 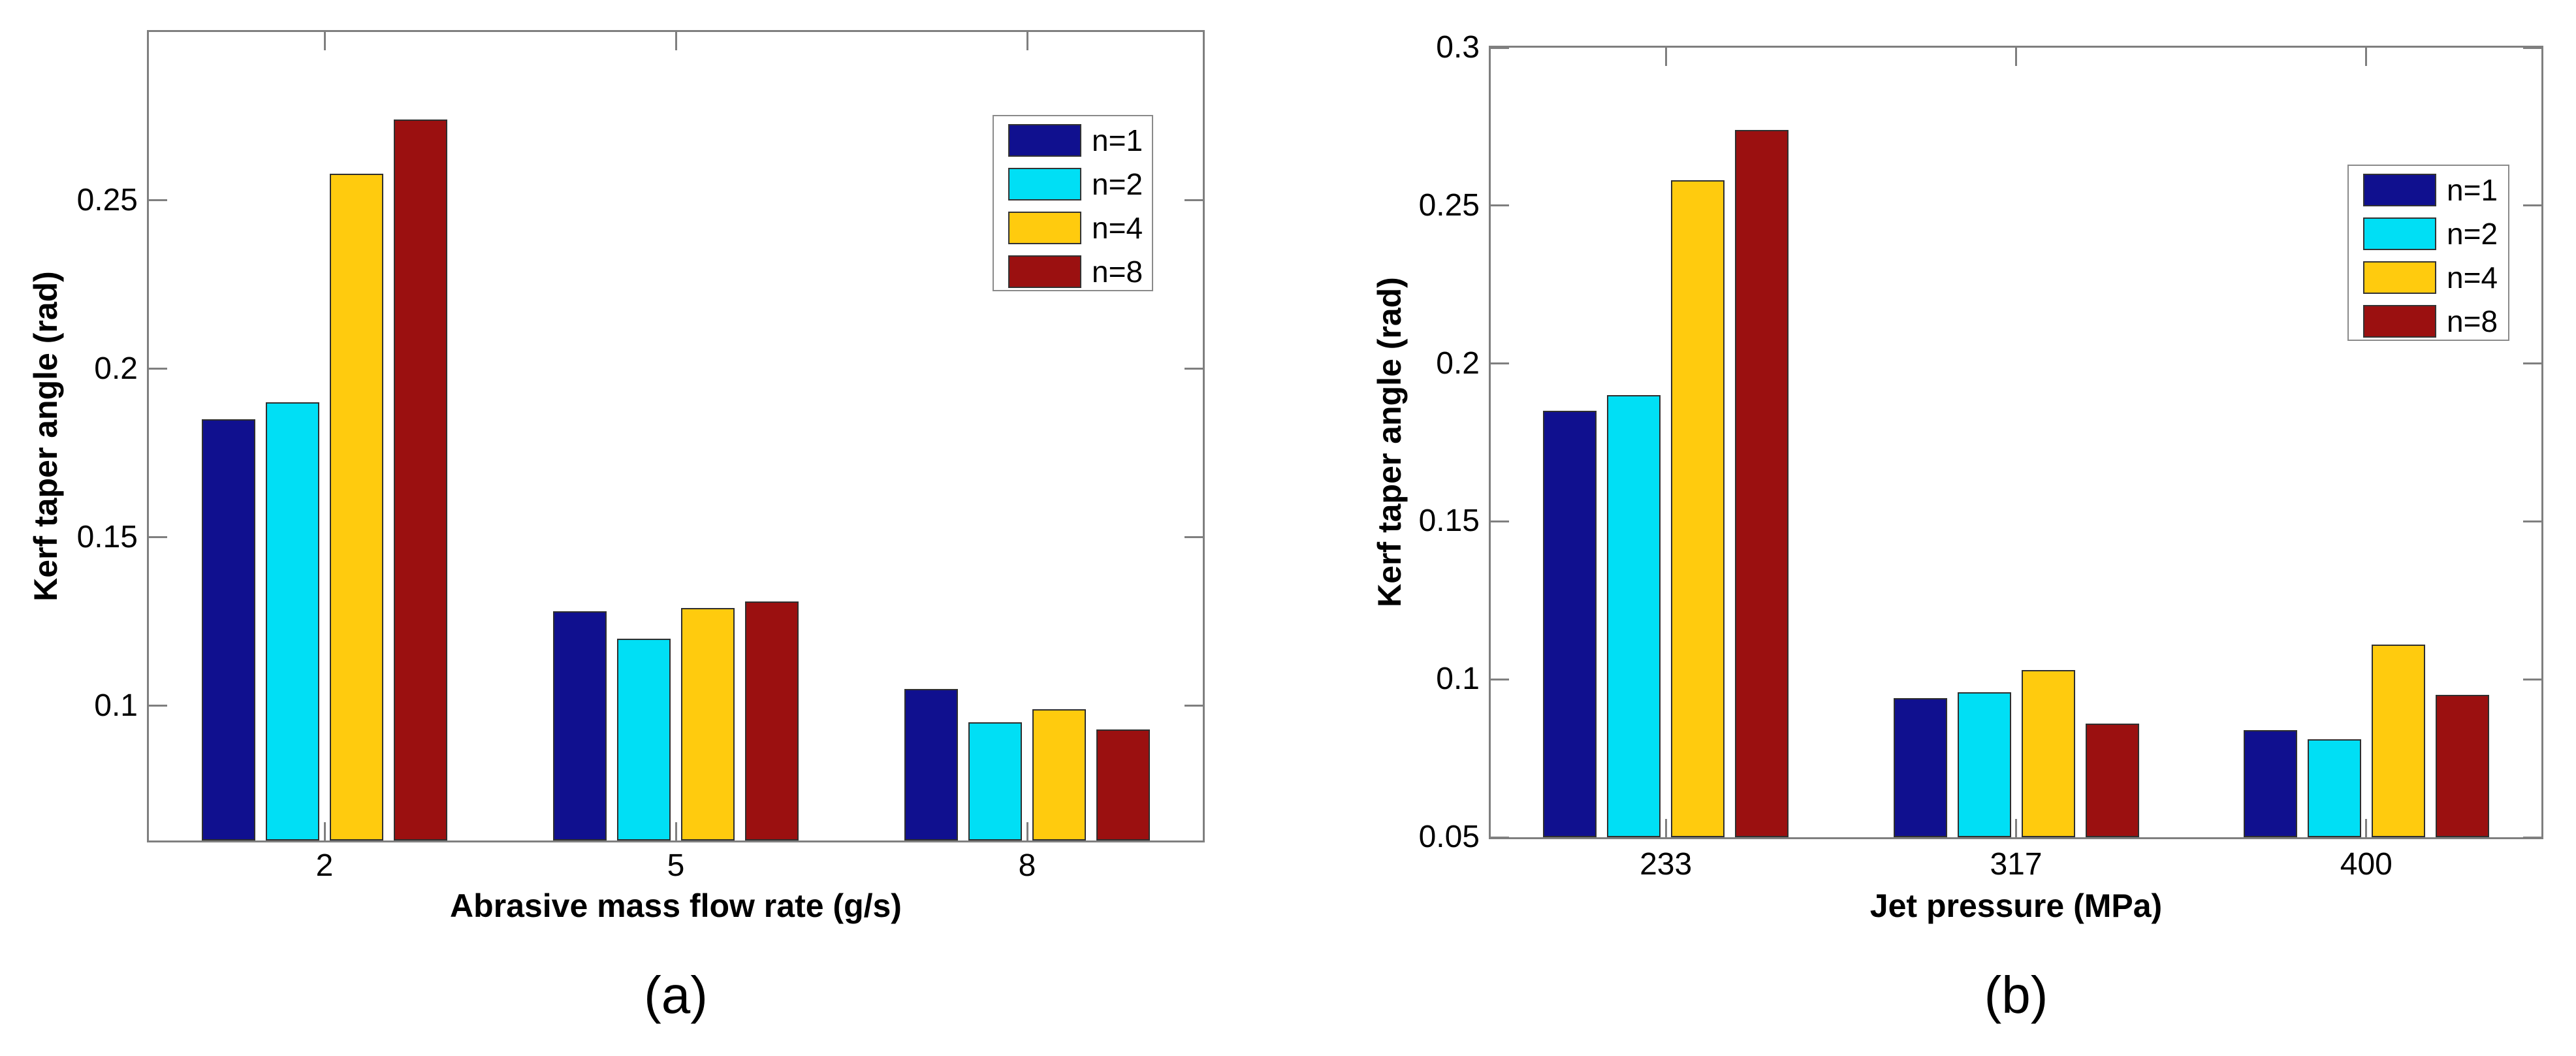 I want to click on bar-400-n=2, so click(x=2334, y=788).